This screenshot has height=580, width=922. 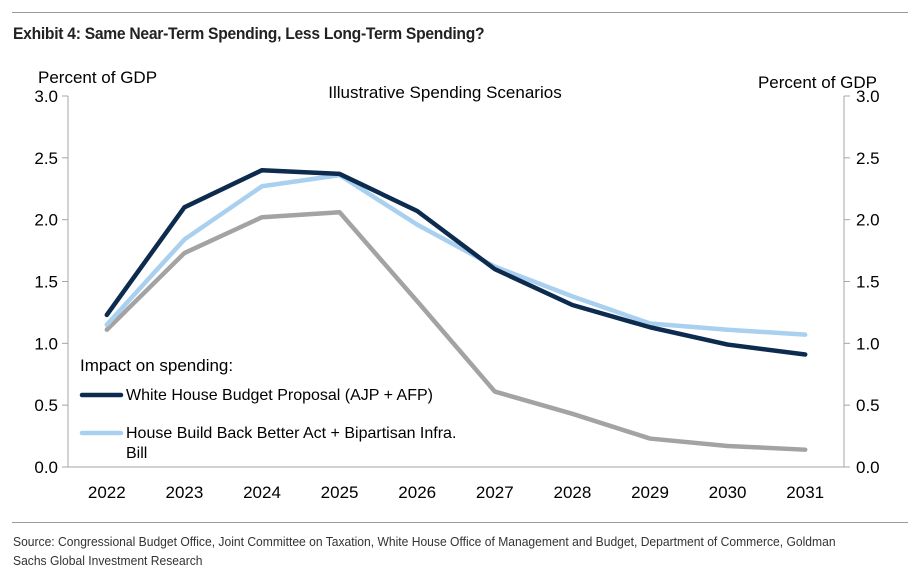 What do you see at coordinates (262, 492) in the screenshot?
I see `x-tick-label: 2024` at bounding box center [262, 492].